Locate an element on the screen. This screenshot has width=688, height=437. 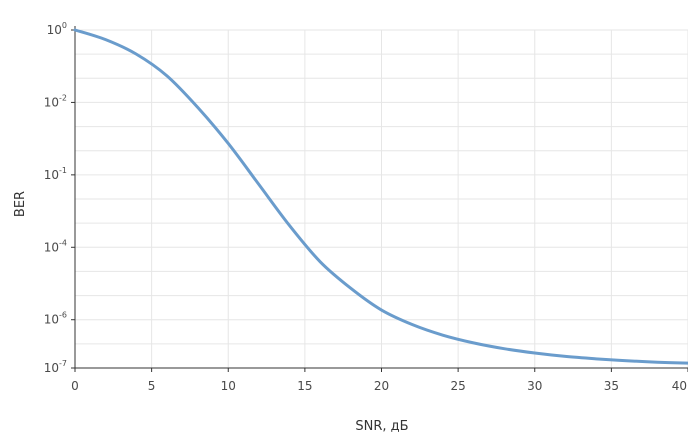
x-tick-label: 10 is located at coordinates (228, 386).